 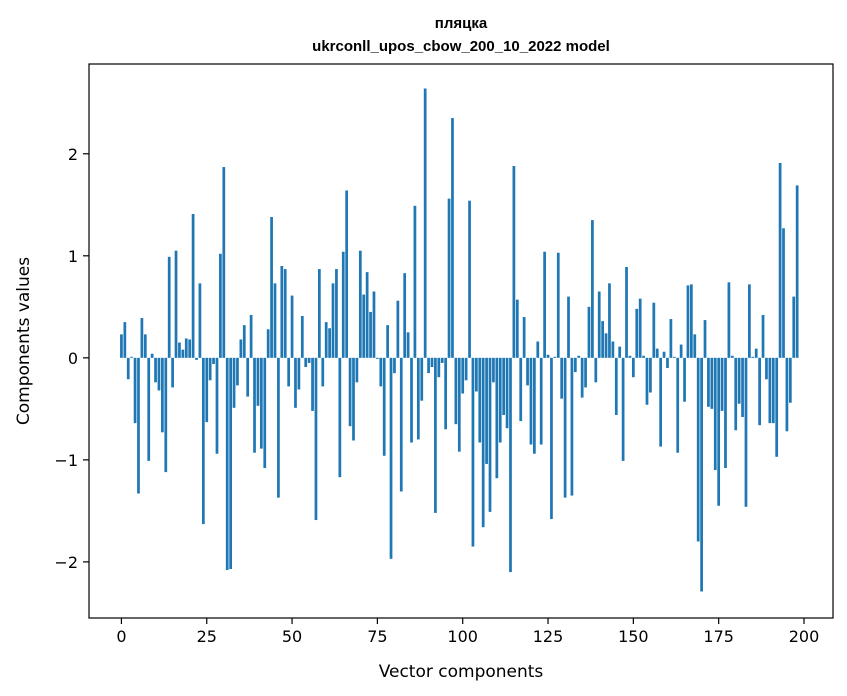 What do you see at coordinates (548, 636) in the screenshot?
I see `x-tick-label: 125` at bounding box center [548, 636].